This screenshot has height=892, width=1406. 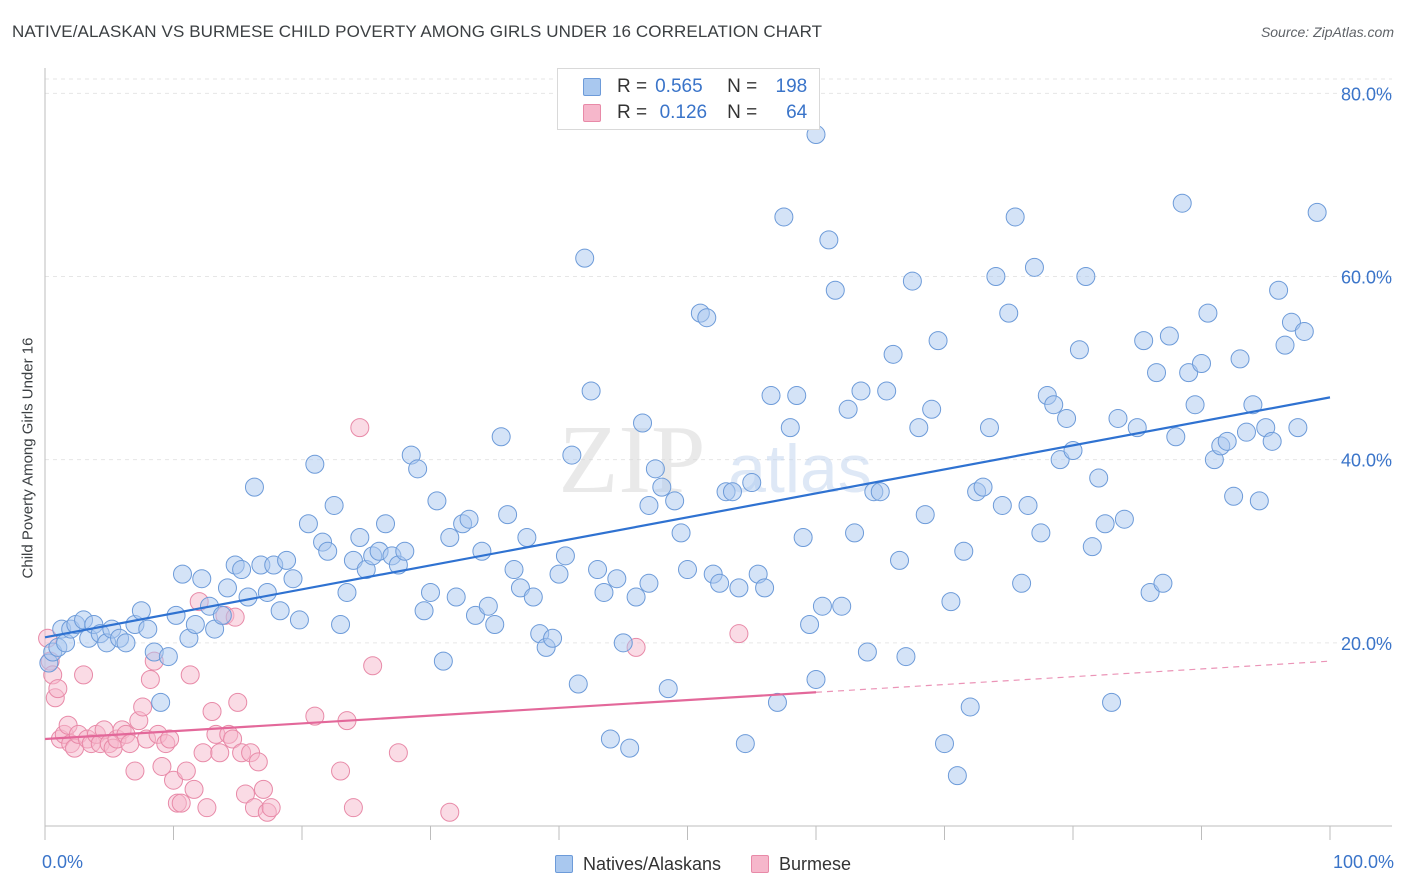 I want to click on legend-r-value: 0.126, so click(x=683, y=112).